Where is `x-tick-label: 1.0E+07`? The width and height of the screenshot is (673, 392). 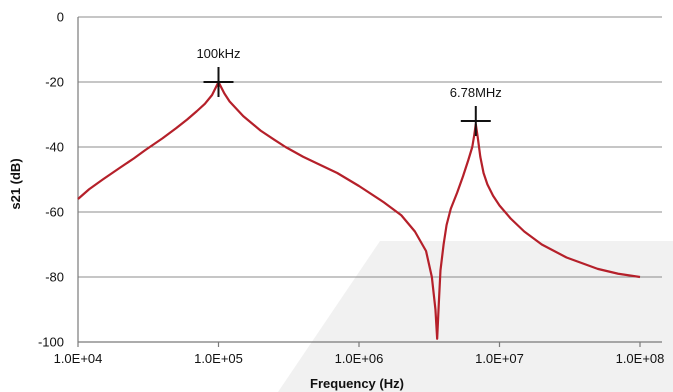
x-tick-label: 1.0E+07 is located at coordinates (499, 358).